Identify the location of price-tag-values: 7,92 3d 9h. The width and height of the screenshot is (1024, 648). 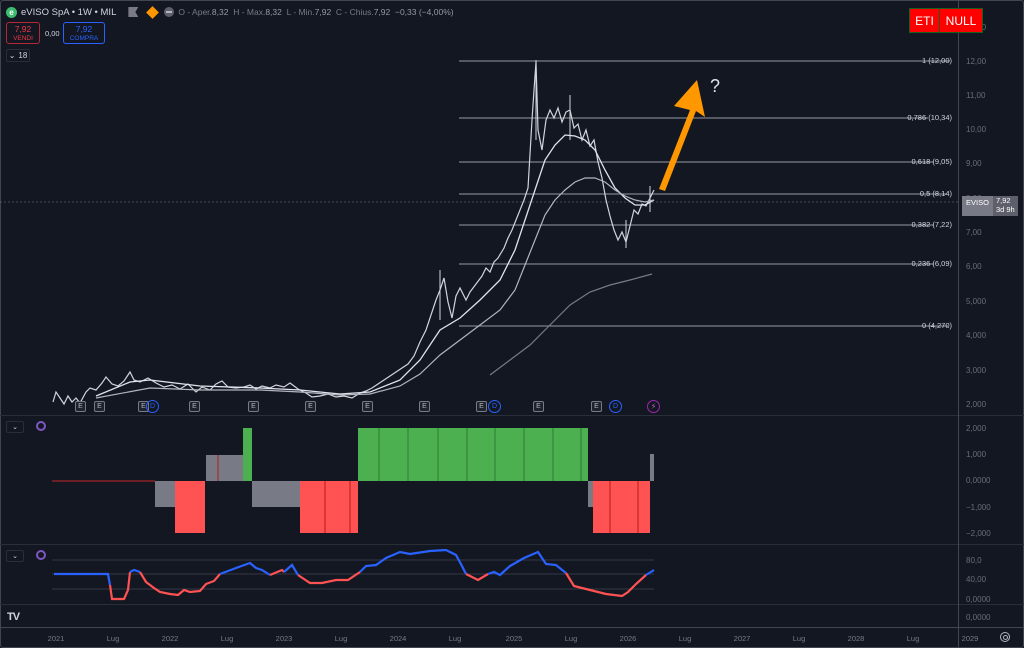
(1005, 206).